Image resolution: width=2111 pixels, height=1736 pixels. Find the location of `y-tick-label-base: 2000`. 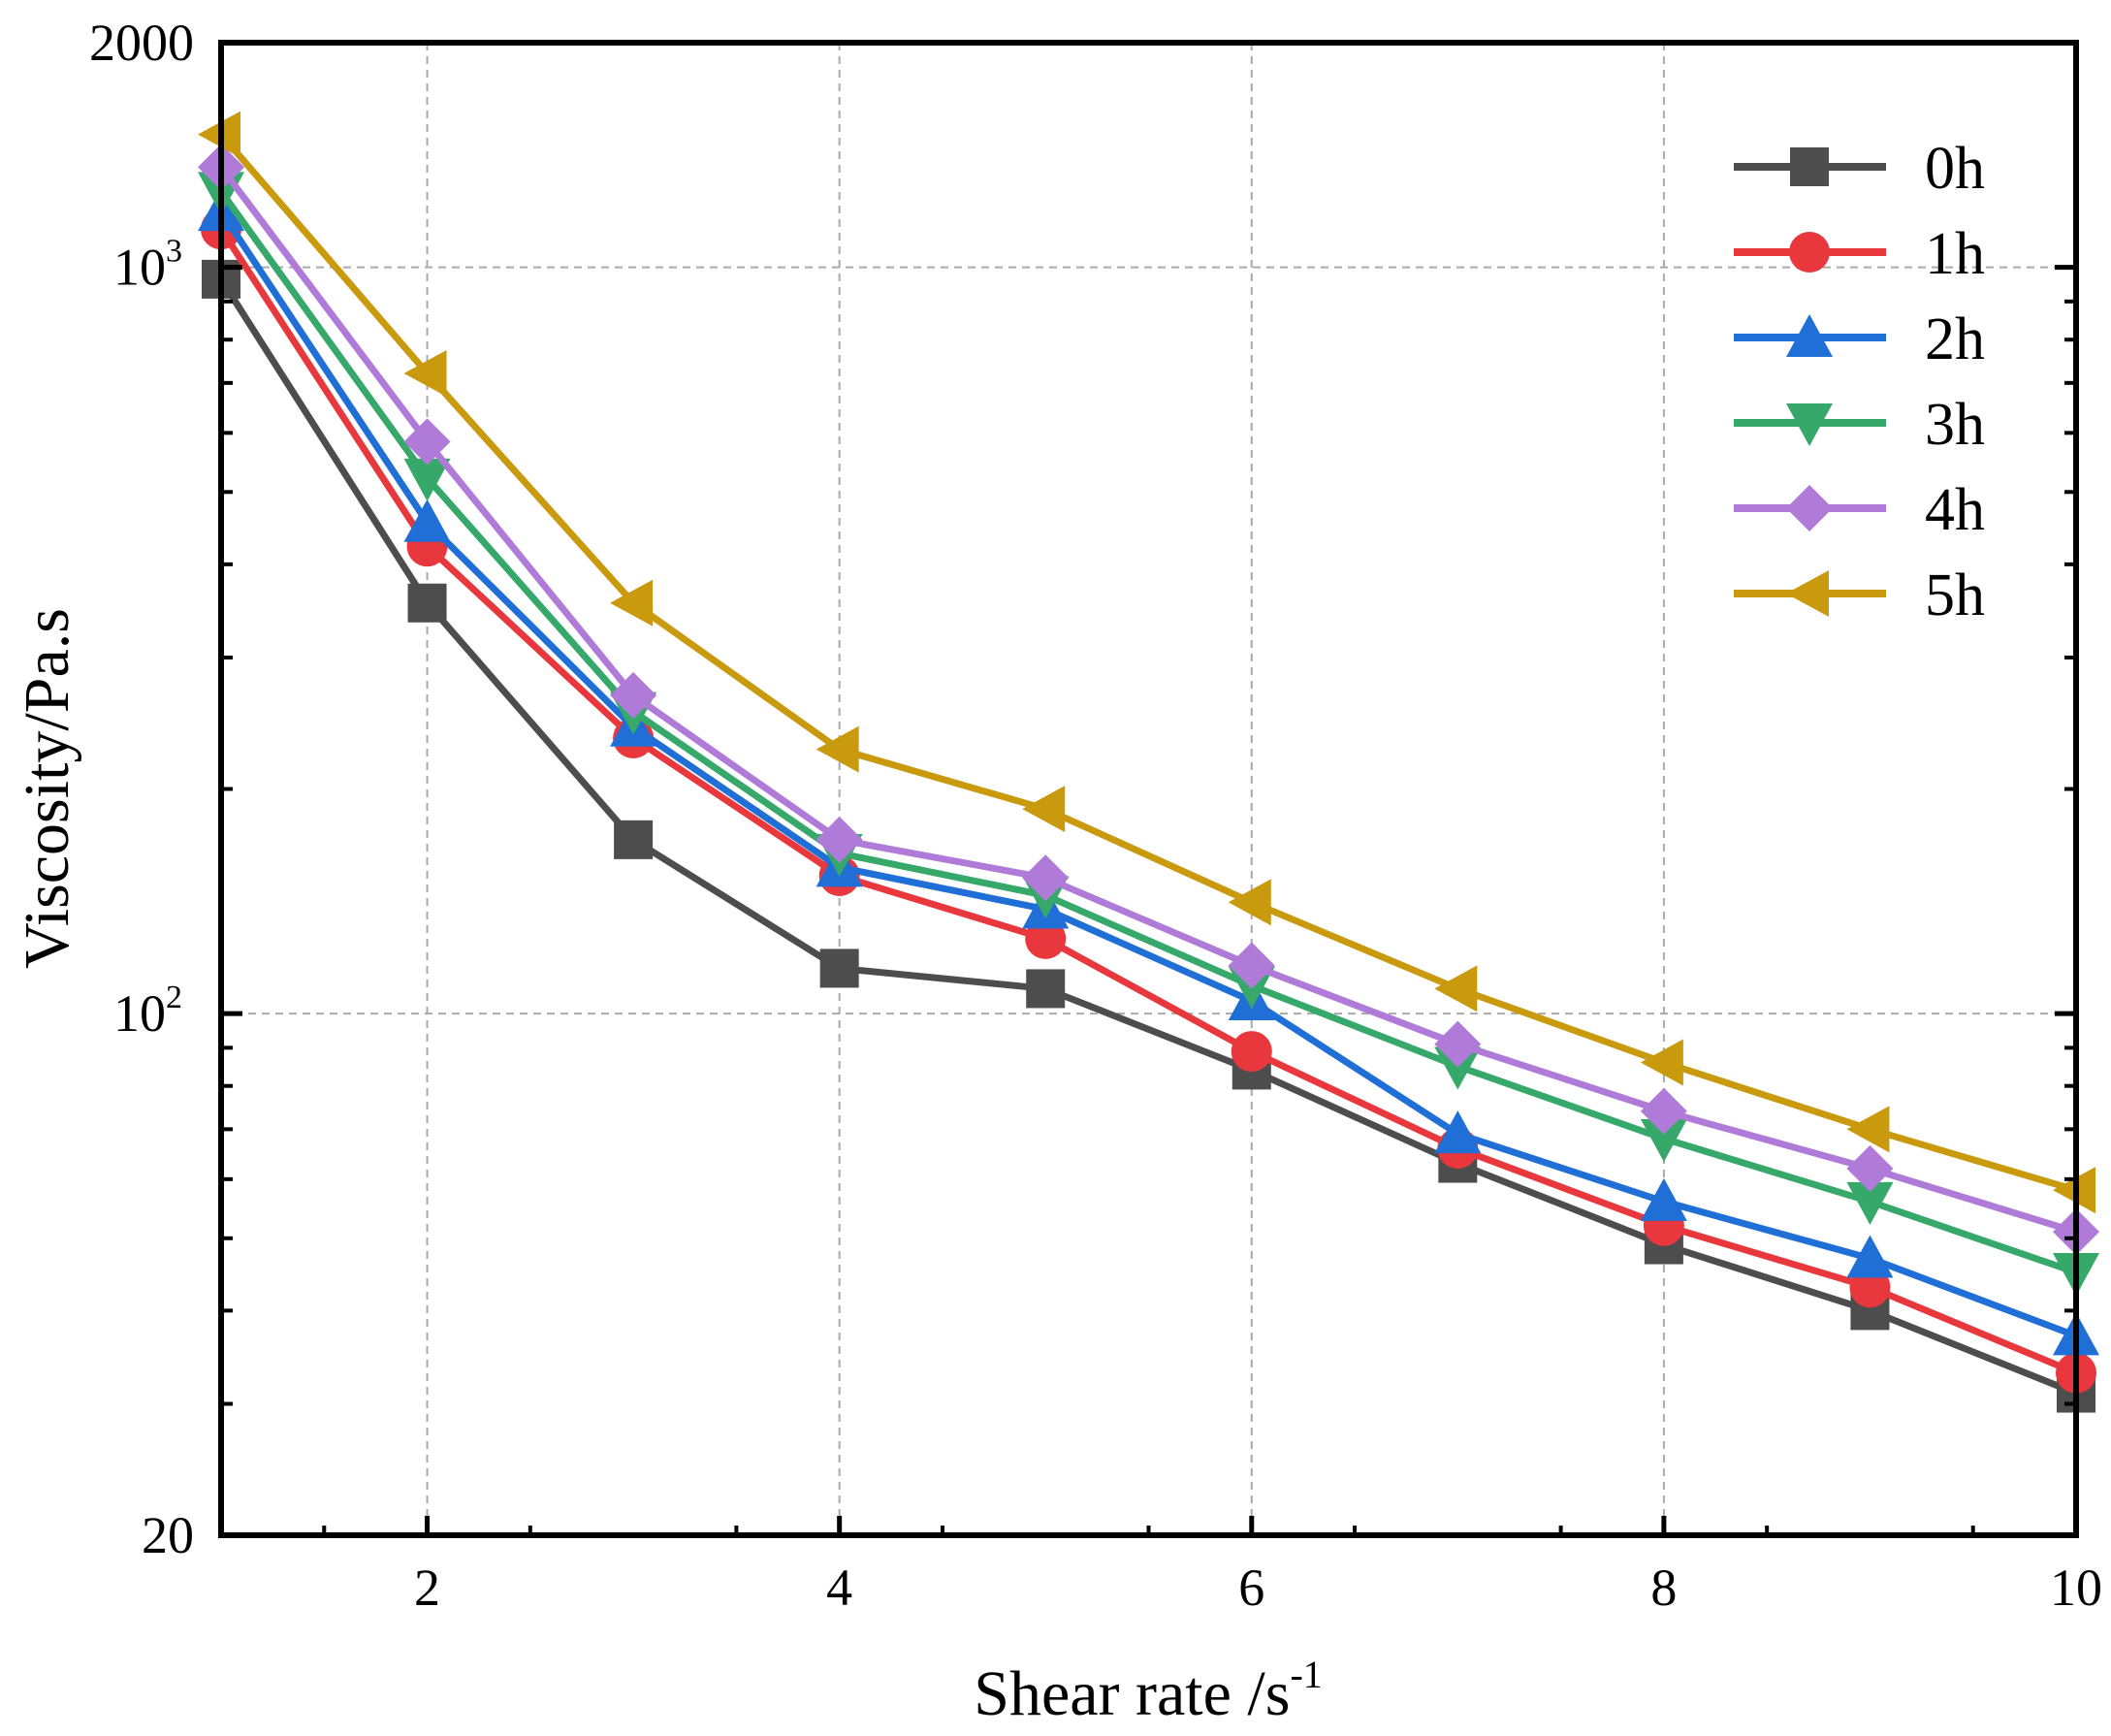

y-tick-label-base: 2000 is located at coordinates (141, 43).